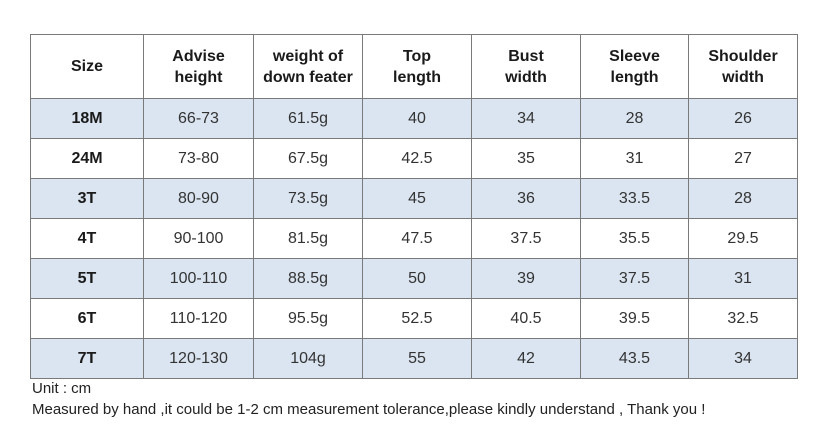 The width and height of the screenshot is (832, 443). What do you see at coordinates (417, 198) in the screenshot?
I see `top-length-cell: 45` at bounding box center [417, 198].